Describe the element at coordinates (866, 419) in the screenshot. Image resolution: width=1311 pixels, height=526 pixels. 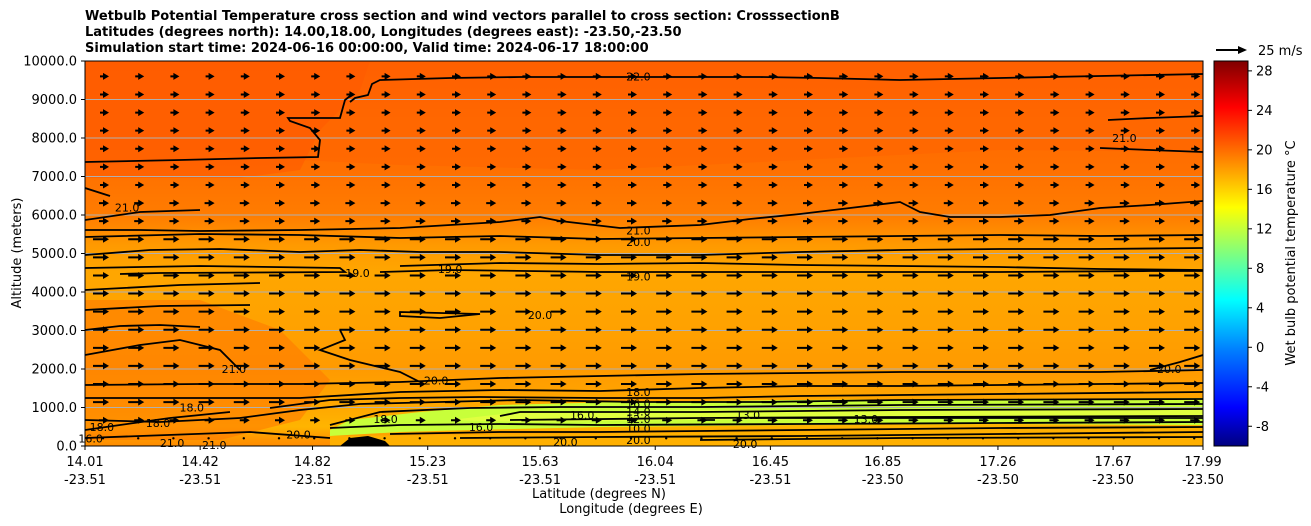
I see `contour-label: 13.0` at that location.